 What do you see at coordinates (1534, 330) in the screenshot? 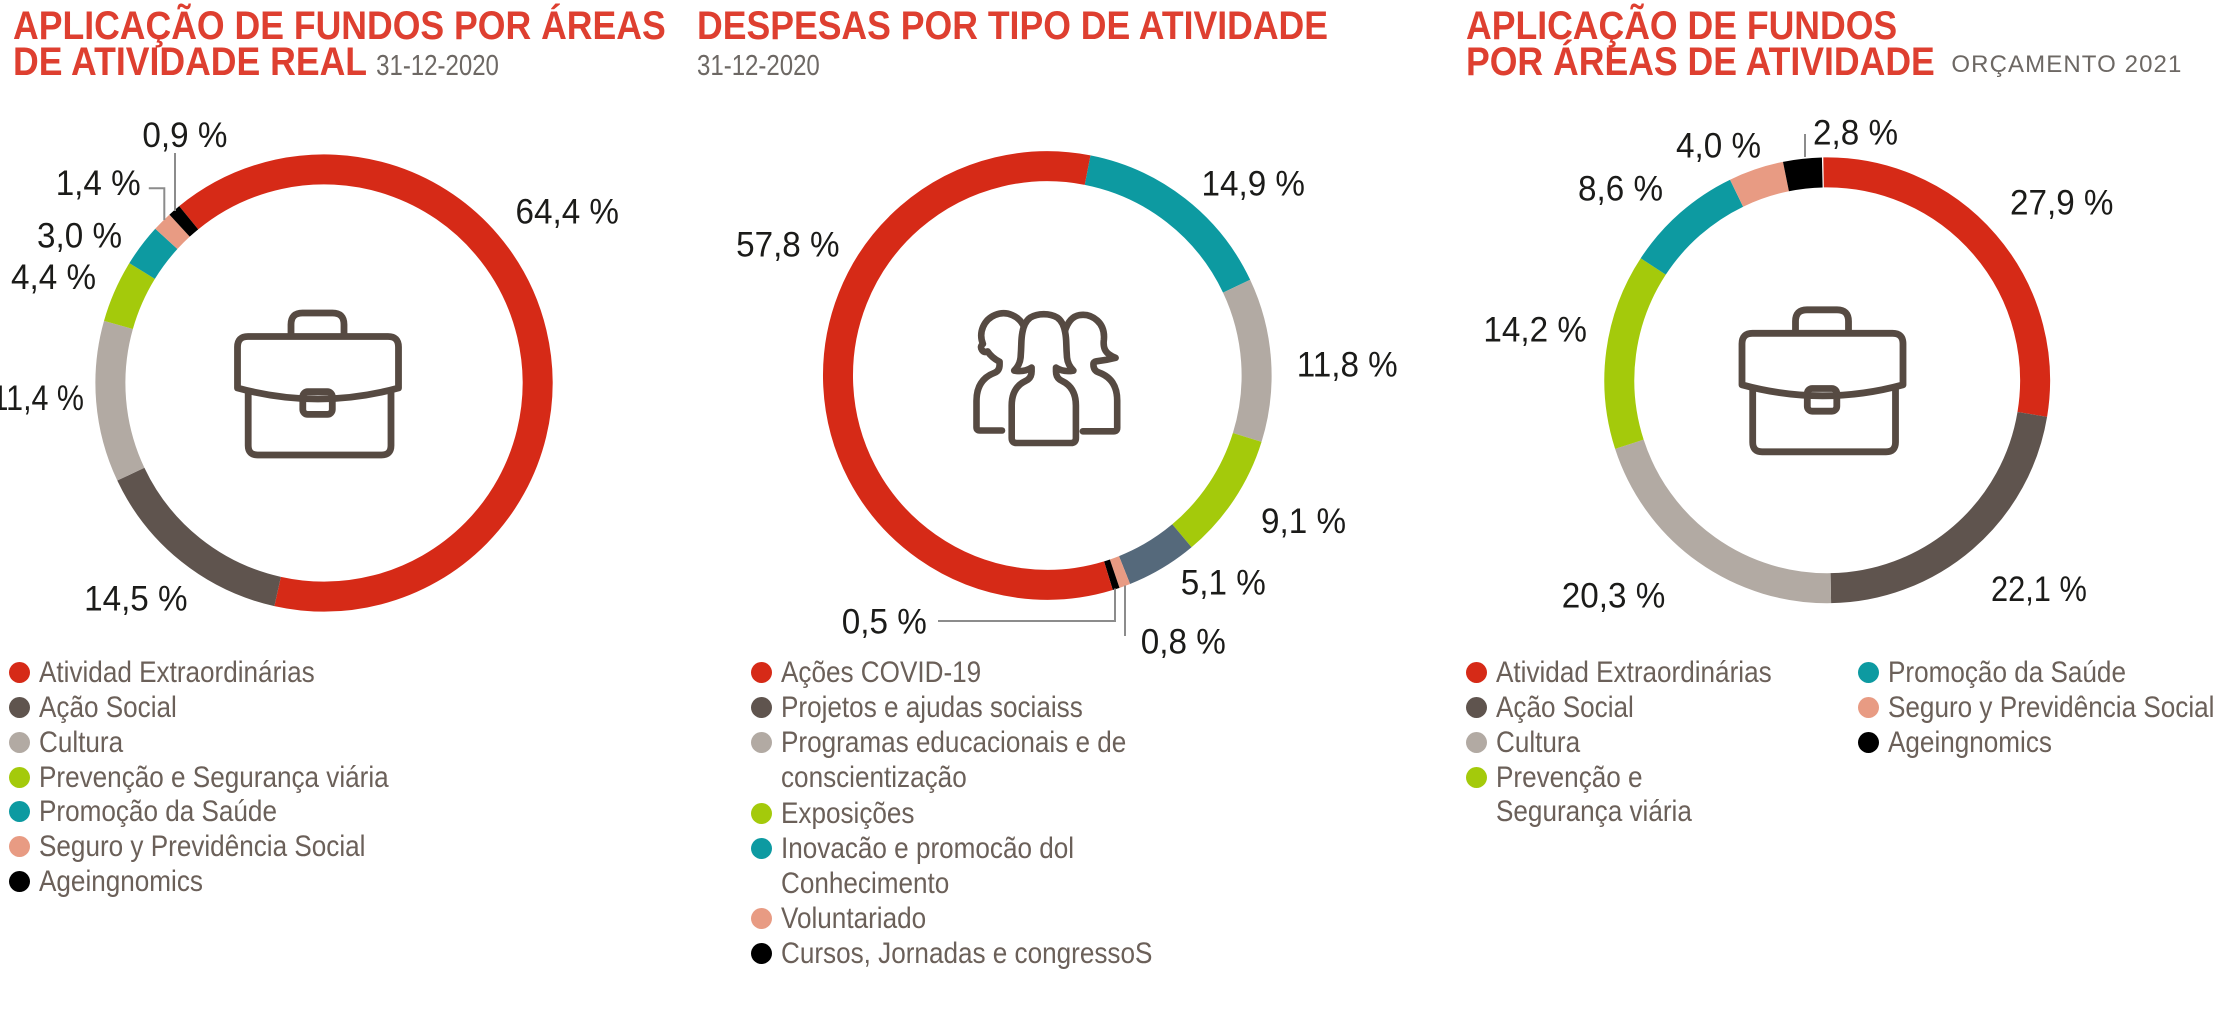
I see `svg-text: 14,2 %` at bounding box center [1534, 330].